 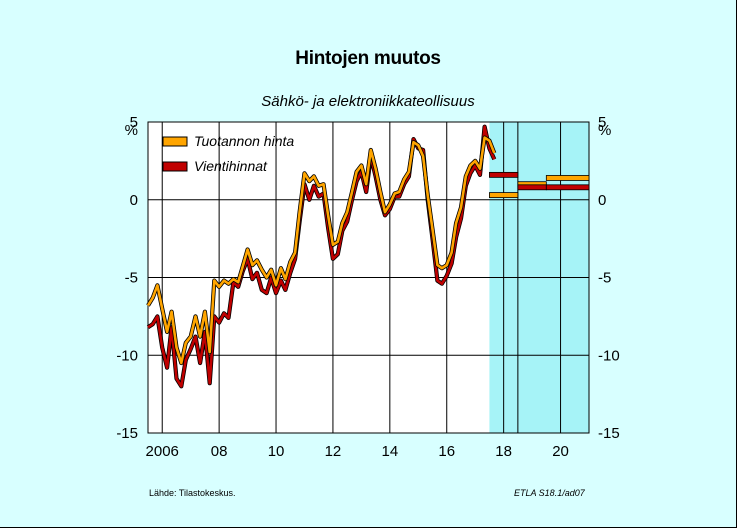 I want to click on y-tick-label-left: -5, so click(x=131, y=278).